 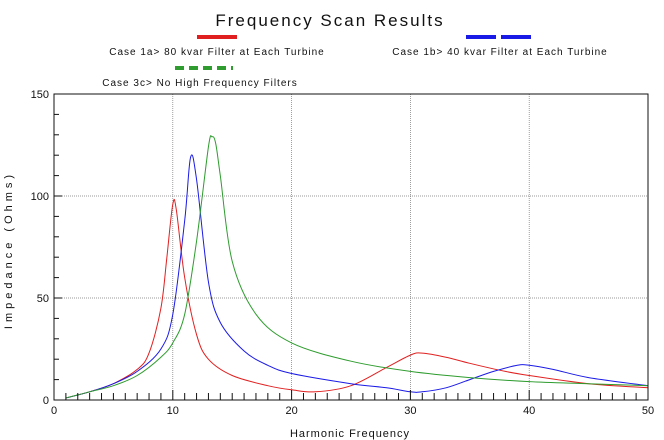 I want to click on x-tick-label: 20, so click(x=291, y=411).